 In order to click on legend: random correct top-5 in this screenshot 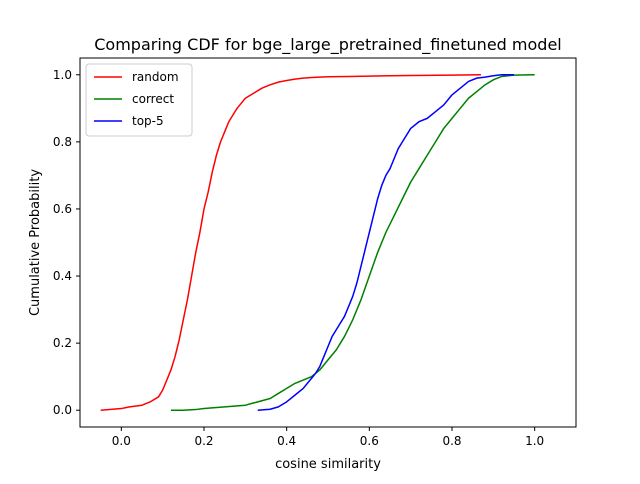, I will do `click(139, 100)`.